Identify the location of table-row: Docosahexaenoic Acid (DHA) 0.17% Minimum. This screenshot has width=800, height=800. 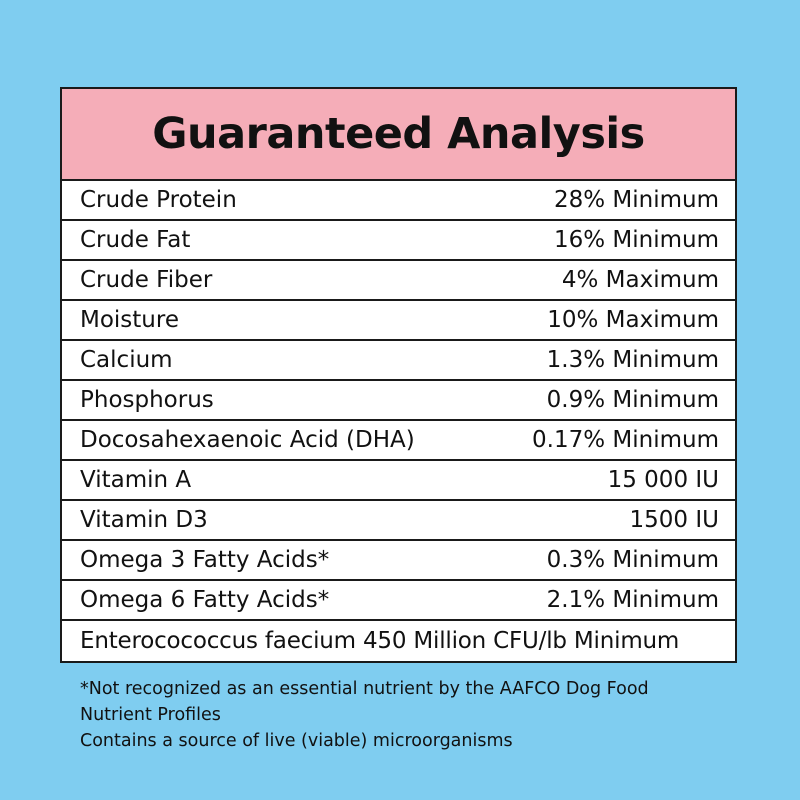
(398, 441).